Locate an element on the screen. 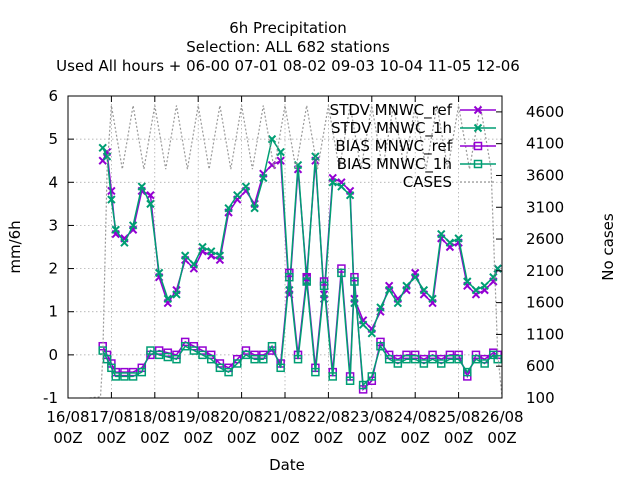 Image resolution: width=640 pixels, height=480 pixels. x-tick-label-date: 16/08 is located at coordinates (67, 417).